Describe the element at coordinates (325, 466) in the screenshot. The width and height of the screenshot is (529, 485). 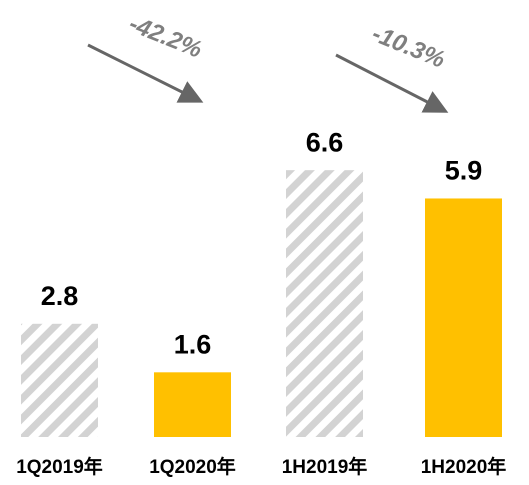
I see `x-tick-label: 1H2019年` at that location.